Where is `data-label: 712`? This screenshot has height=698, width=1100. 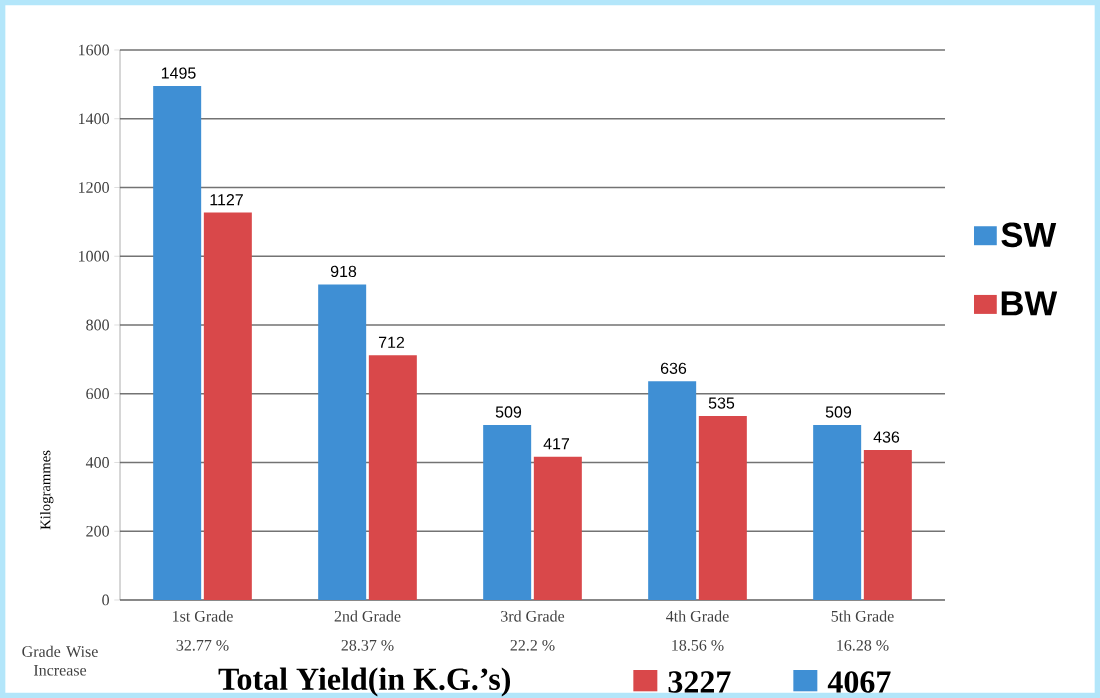 data-label: 712 is located at coordinates (391, 342).